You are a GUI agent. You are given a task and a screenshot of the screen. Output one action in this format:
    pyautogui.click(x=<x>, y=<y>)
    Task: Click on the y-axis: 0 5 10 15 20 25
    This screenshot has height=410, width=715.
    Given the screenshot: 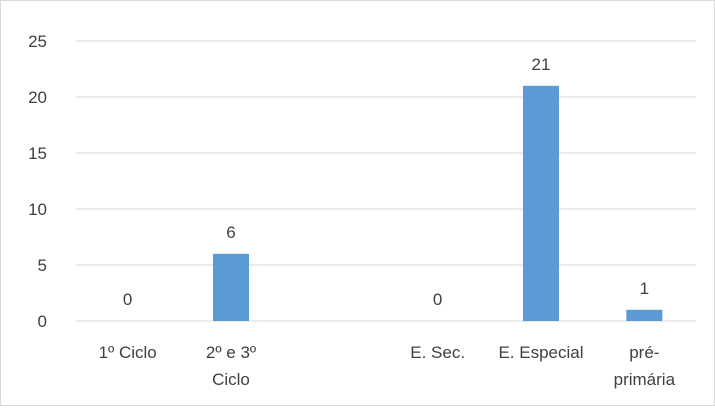 What is the action you would take?
    pyautogui.click(x=37, y=181)
    